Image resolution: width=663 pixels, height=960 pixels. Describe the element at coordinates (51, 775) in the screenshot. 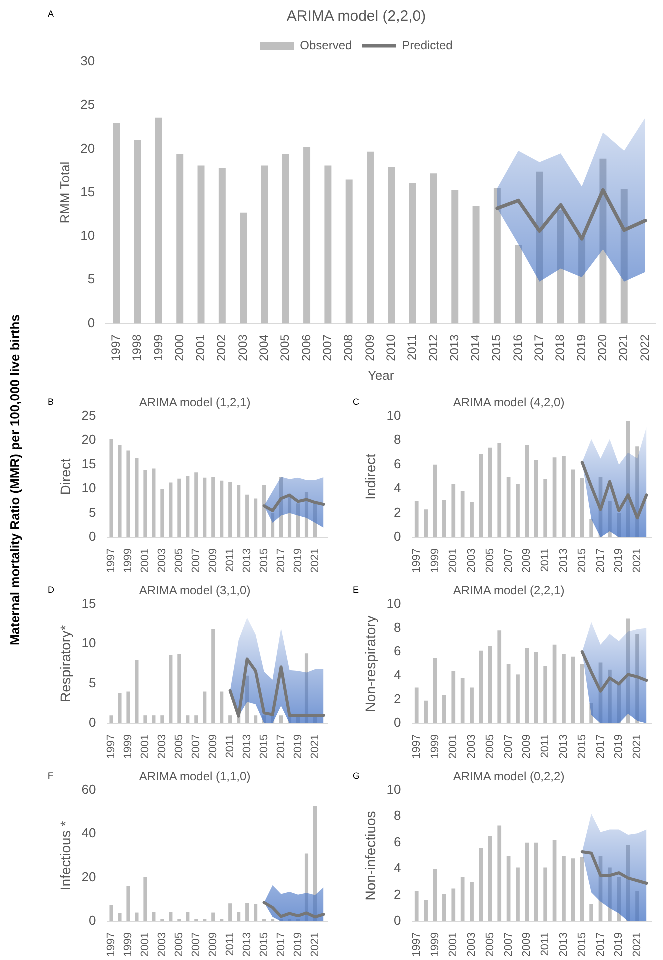

I see `text: F` at that location.